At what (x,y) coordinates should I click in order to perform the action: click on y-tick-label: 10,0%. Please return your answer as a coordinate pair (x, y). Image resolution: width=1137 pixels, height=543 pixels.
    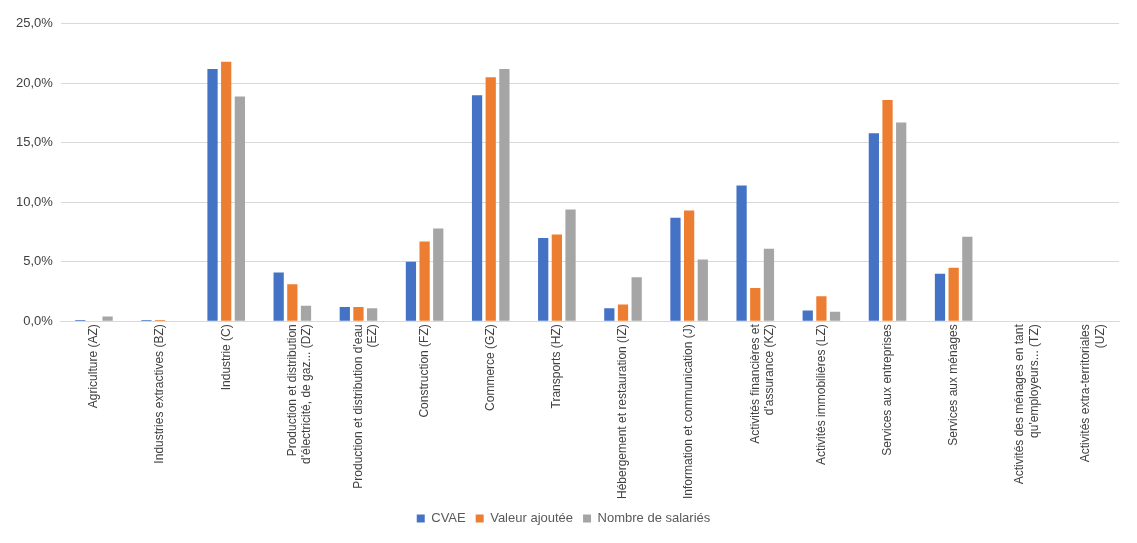
    Looking at the image, I should click on (34, 201).